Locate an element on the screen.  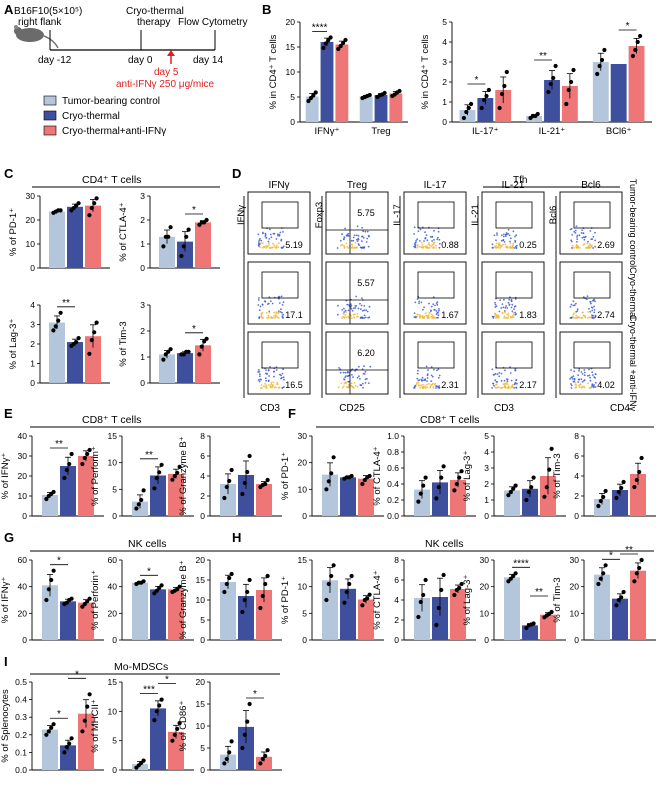
flow-percentage: 4.02 is located at coordinates (606, 385).